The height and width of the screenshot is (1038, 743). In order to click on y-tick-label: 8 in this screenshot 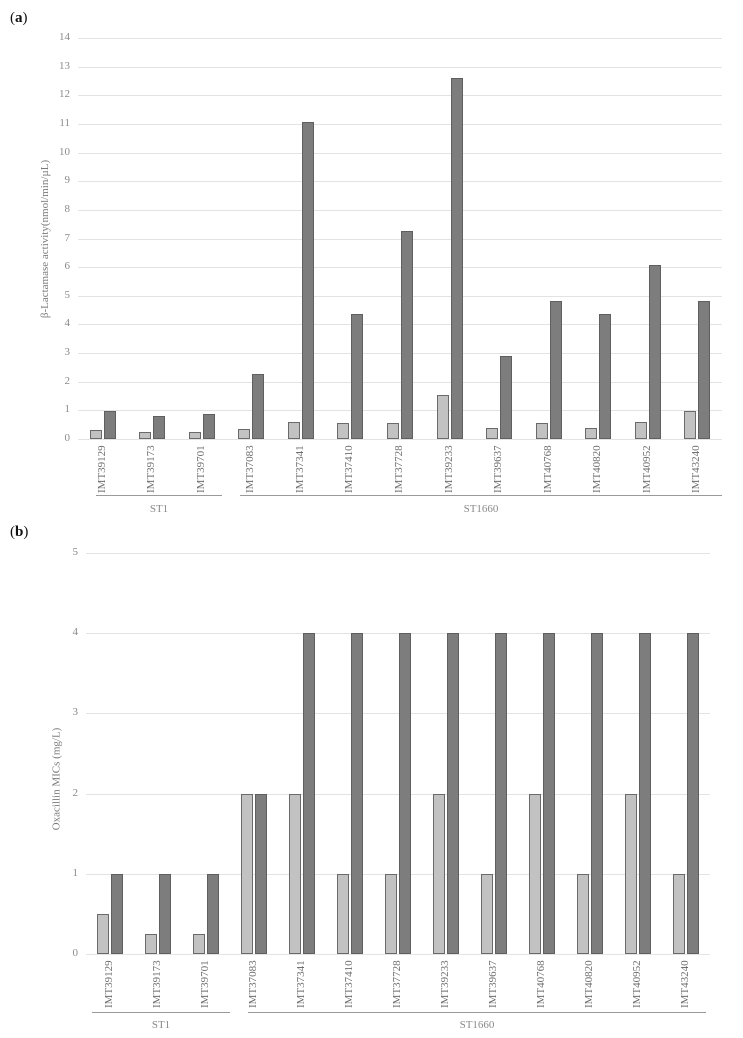, I will do `click(67, 209)`.